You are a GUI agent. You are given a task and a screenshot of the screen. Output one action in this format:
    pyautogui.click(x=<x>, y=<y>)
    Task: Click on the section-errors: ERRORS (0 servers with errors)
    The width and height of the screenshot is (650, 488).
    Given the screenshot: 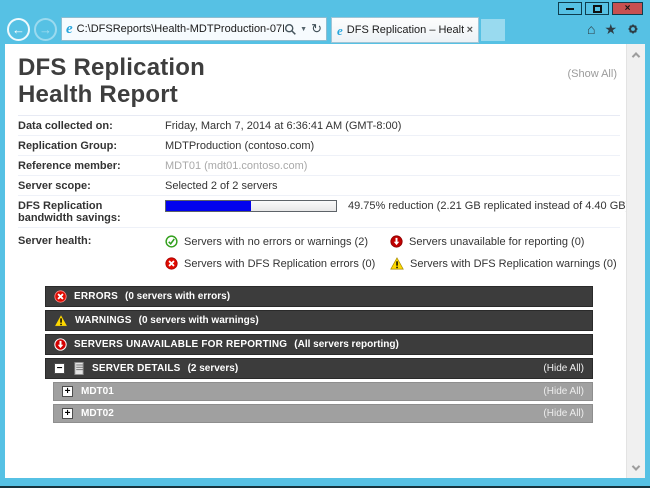 What is the action you would take?
    pyautogui.click(x=319, y=296)
    